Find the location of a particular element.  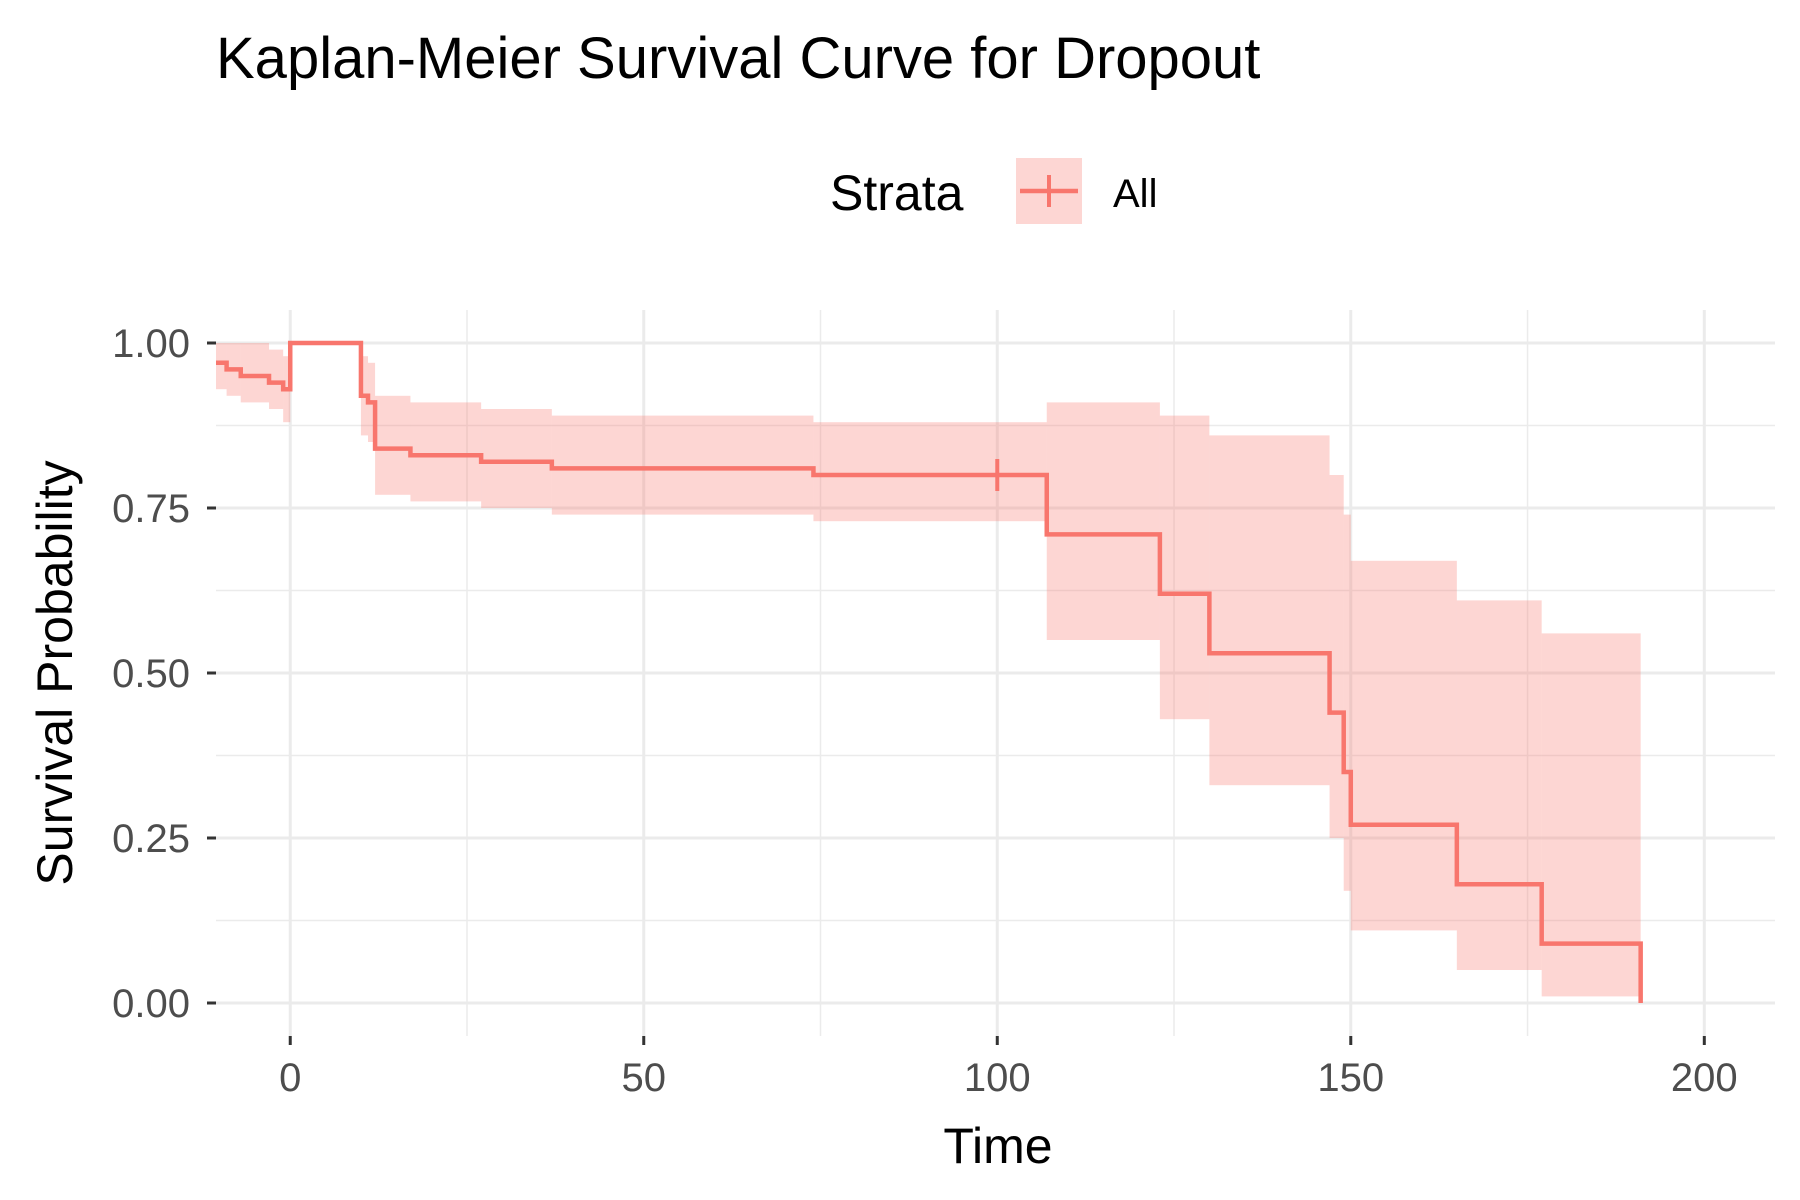

y-axis-title: Survival Probability is located at coordinates (55, 672).